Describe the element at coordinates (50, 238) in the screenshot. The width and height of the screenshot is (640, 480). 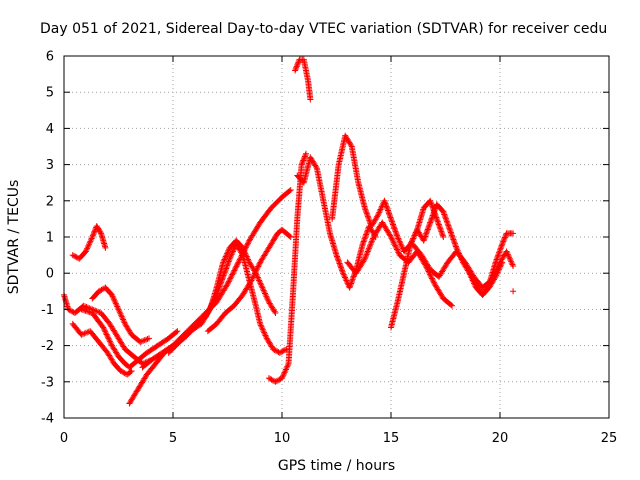
I see `y-tick-label: 1` at that location.